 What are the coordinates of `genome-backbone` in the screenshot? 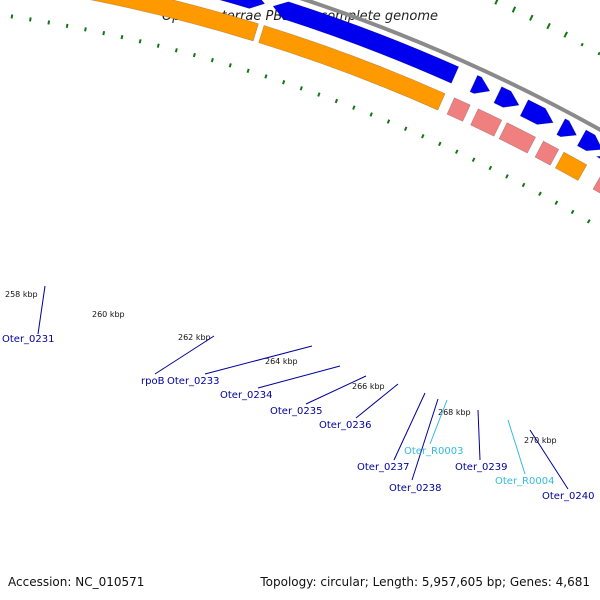 It's located at (449, 66).